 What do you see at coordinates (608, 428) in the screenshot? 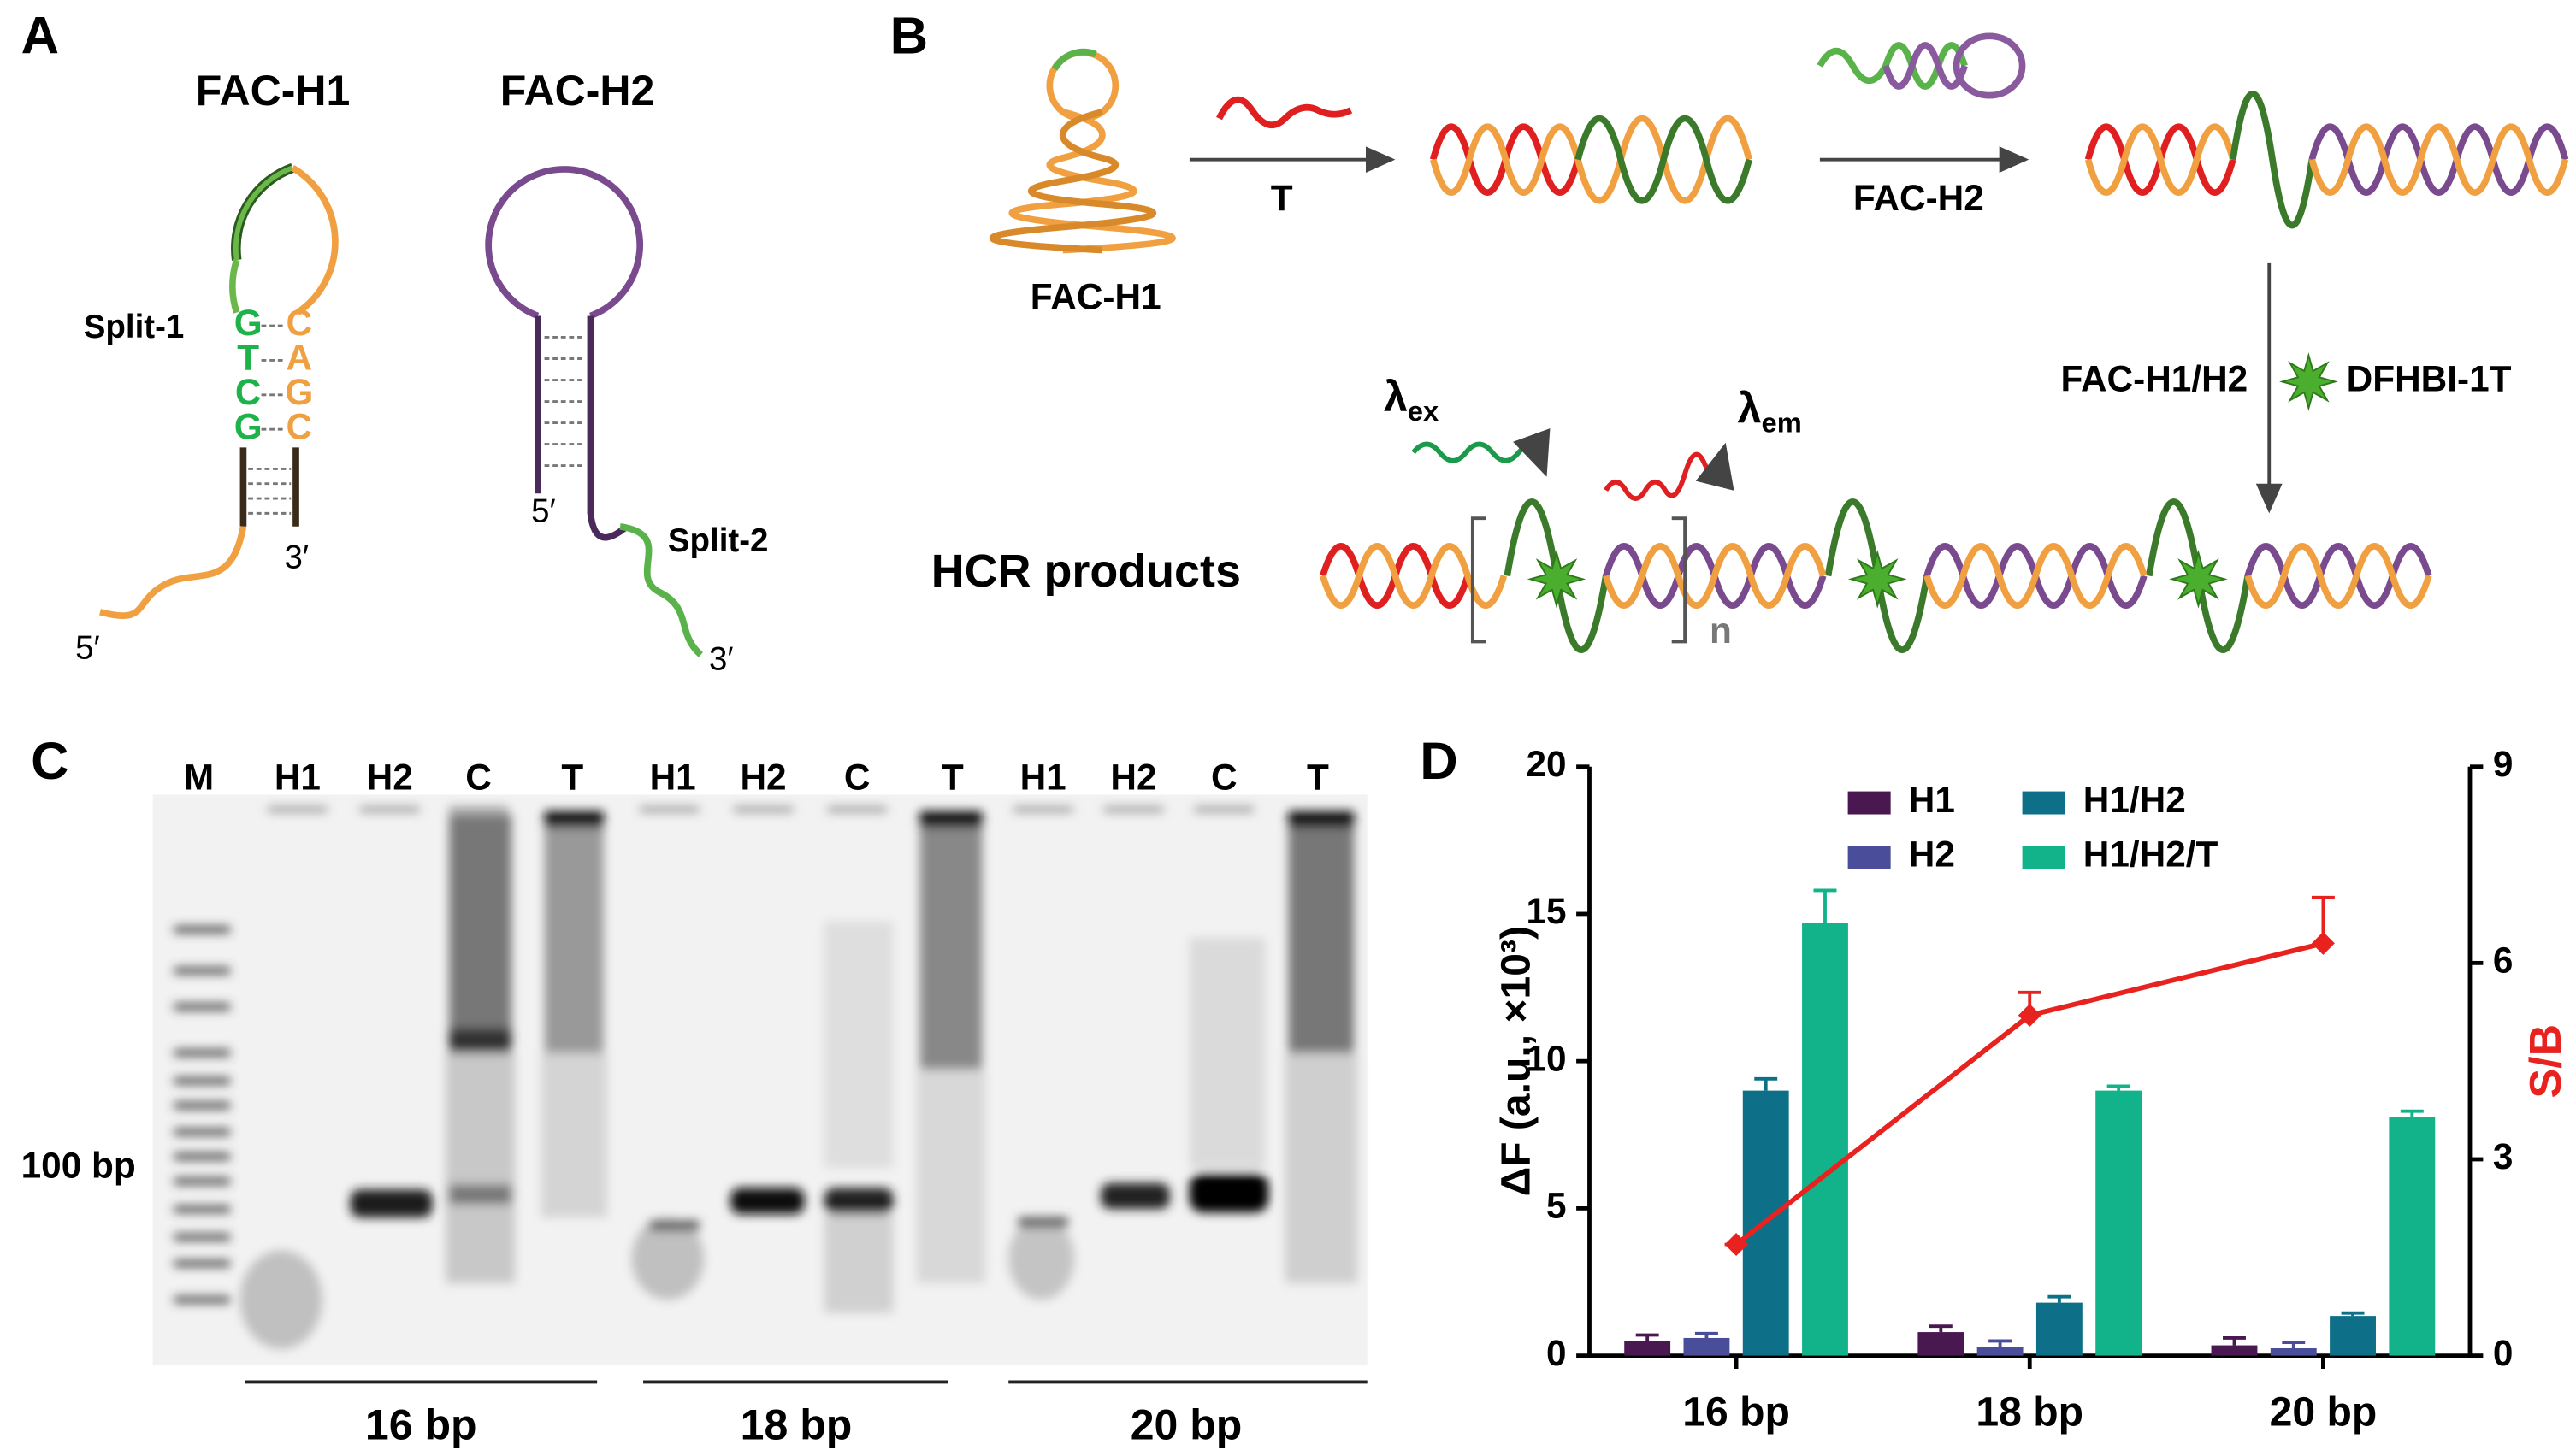
I see `stem` at bounding box center [608, 428].